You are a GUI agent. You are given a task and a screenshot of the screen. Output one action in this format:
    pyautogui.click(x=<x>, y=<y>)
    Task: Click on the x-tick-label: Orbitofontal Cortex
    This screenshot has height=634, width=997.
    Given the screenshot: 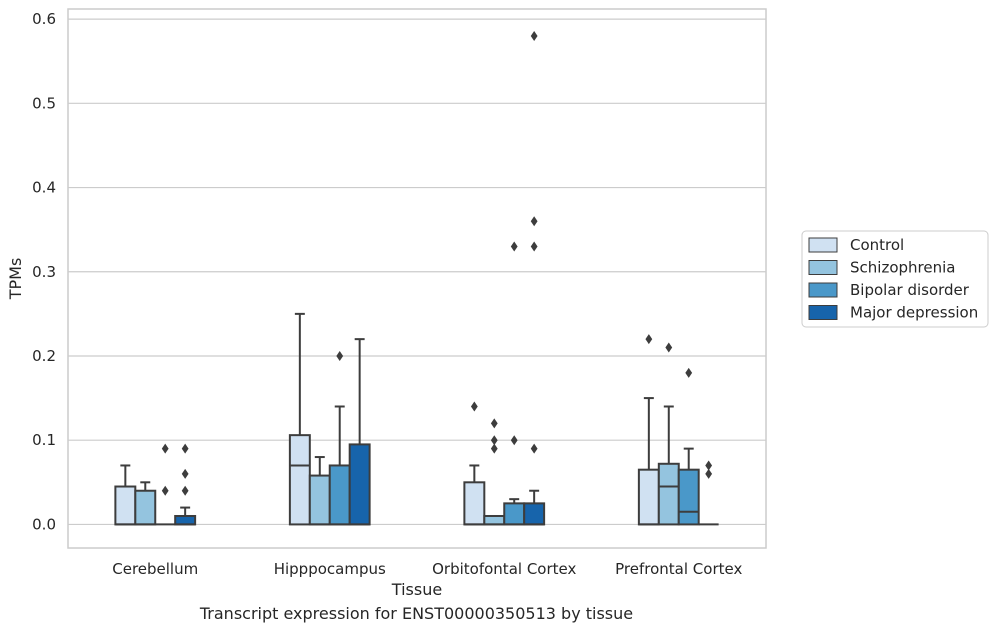 What is the action you would take?
    pyautogui.click(x=504, y=569)
    